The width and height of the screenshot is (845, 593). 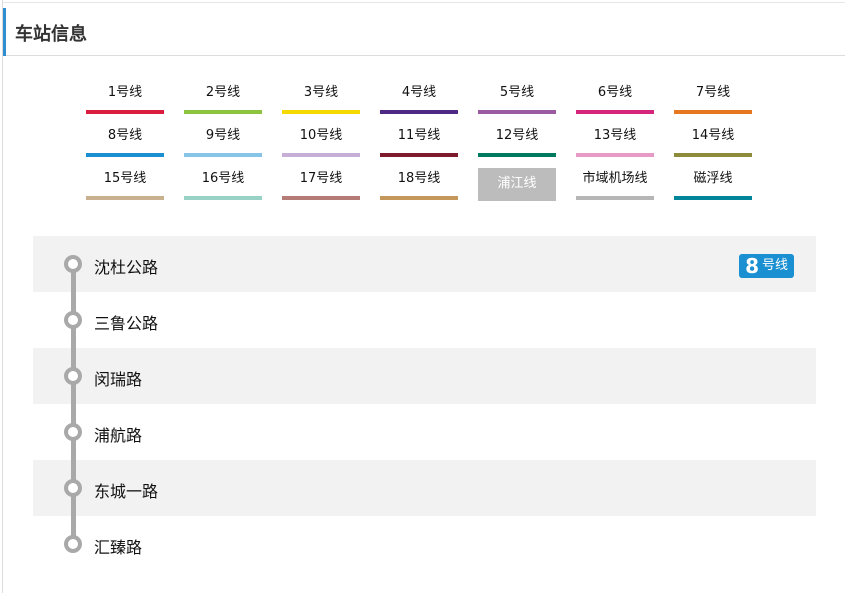 What do you see at coordinates (774, 265) in the screenshot?
I see `transfer-line-suffix: 号线` at bounding box center [774, 265].